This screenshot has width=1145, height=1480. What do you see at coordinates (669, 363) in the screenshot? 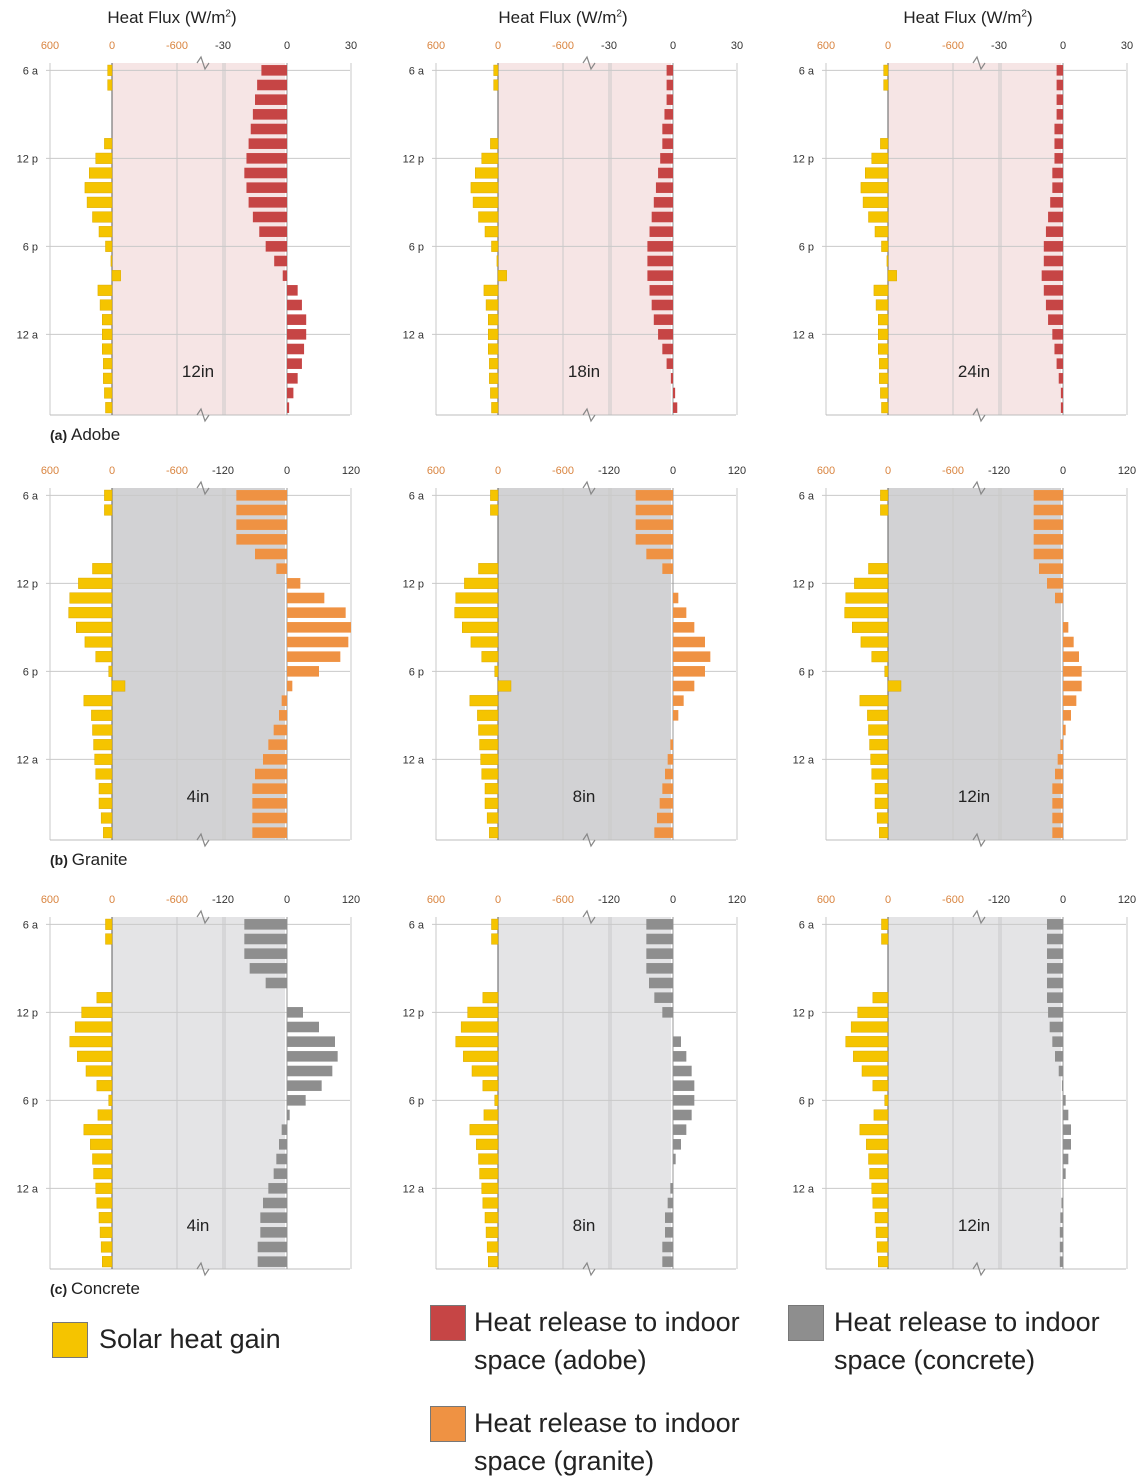
I see `r1p2-flux-bar-2a` at bounding box center [669, 363].